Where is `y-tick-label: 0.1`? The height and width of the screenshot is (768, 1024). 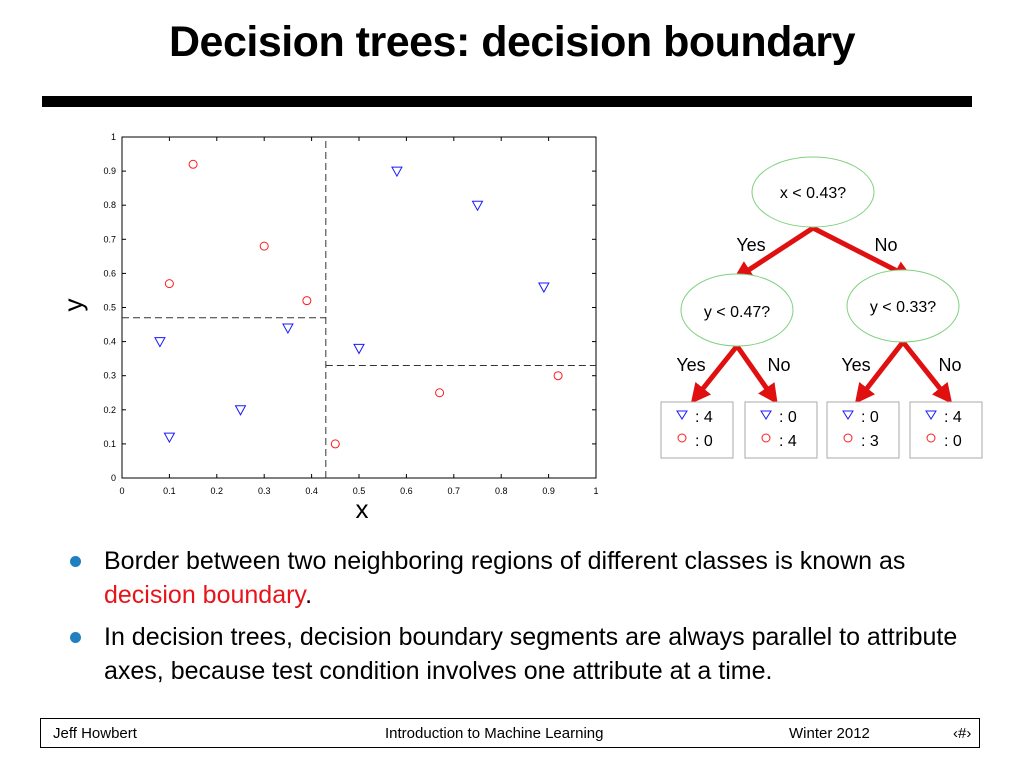 y-tick-label: 0.1 is located at coordinates (109, 444).